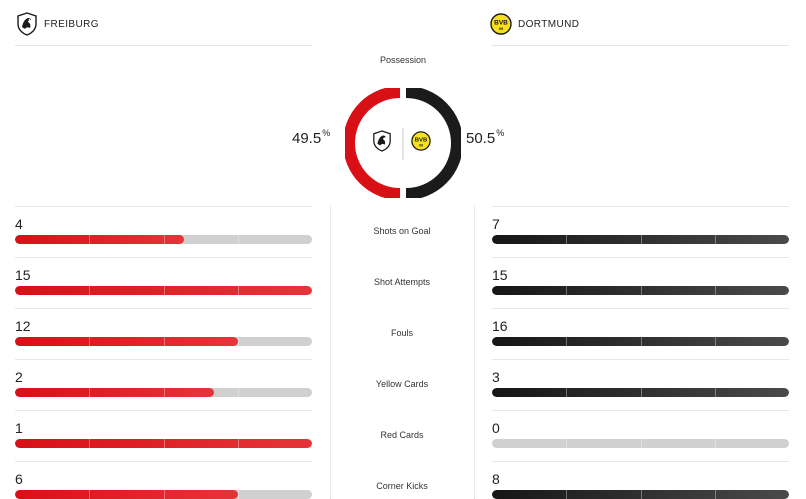 The width and height of the screenshot is (806, 499). I want to click on away-stat-value: 8, so click(496, 479).